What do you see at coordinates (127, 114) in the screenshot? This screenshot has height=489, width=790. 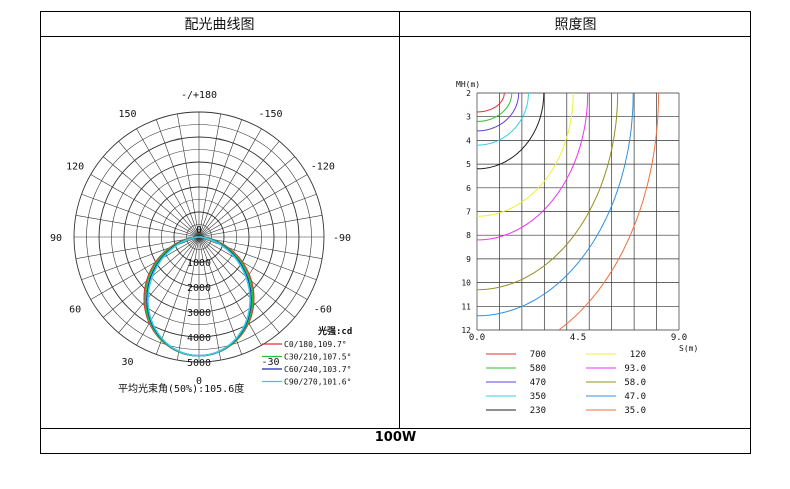 I see `polar-angle-label: 150` at bounding box center [127, 114].